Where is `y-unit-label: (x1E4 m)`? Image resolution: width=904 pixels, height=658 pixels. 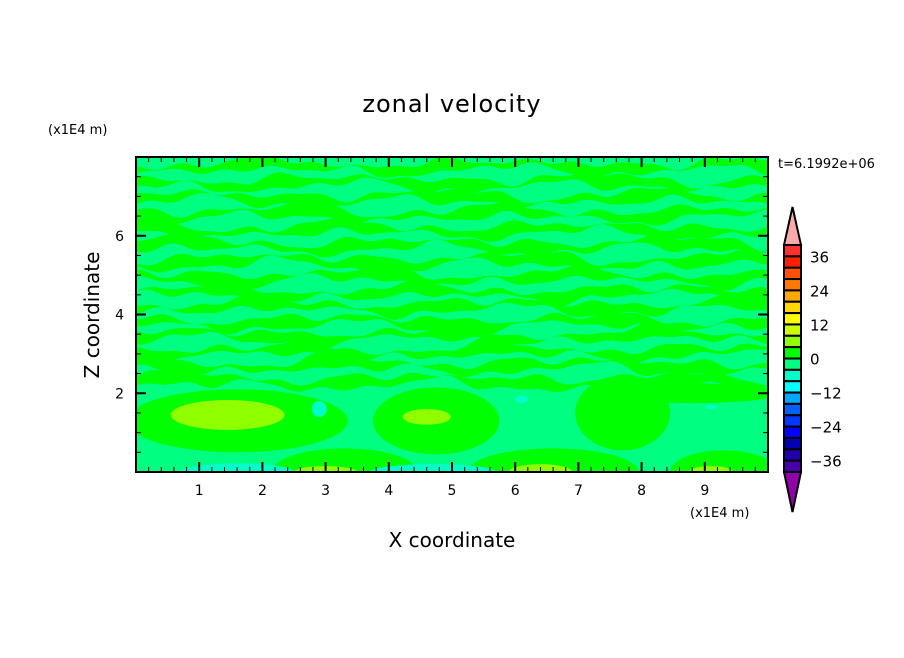 y-unit-label: (x1E4 m) is located at coordinates (77, 130).